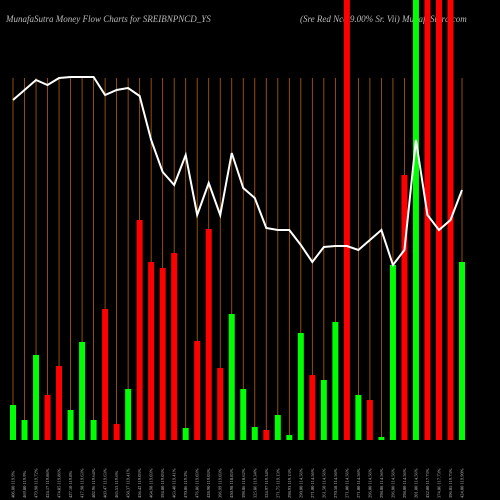 The image size is (500, 500). What do you see at coordinates (59, 483) in the screenshot?
I see `x-tick-label: 474.85 119.86%` at bounding box center [59, 483].